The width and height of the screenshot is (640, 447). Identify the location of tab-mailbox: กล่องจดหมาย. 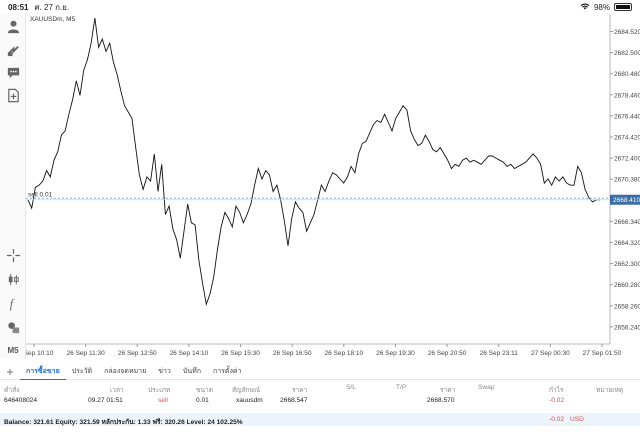
(125, 371).